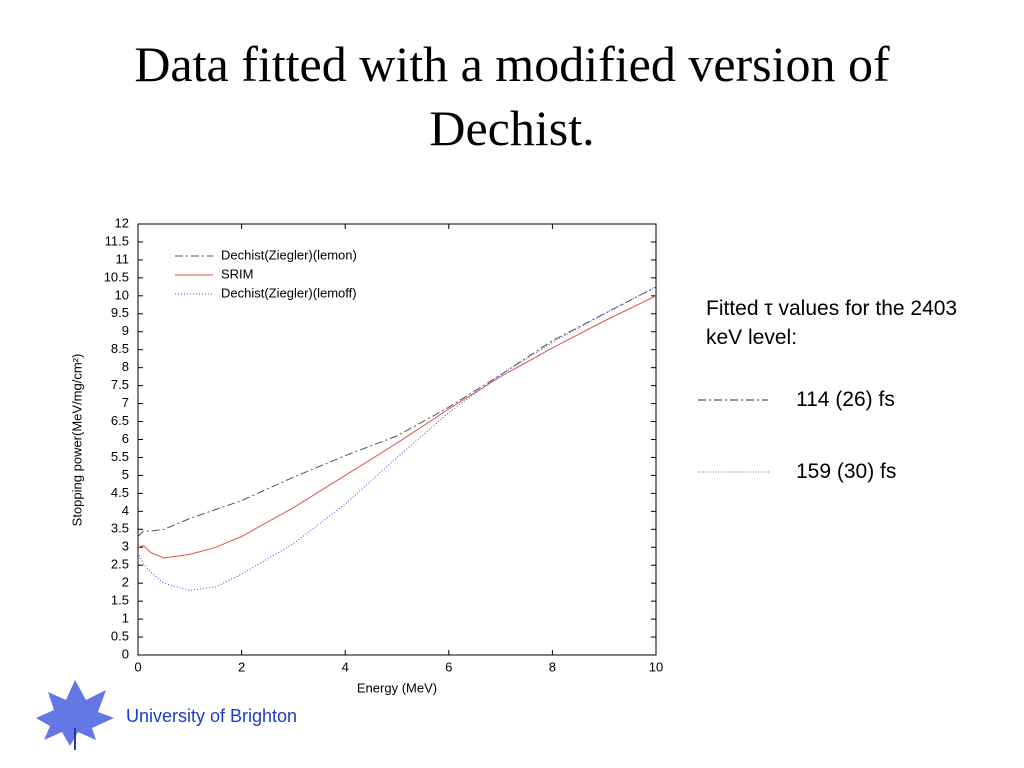 The width and height of the screenshot is (1024, 768). I want to click on y-tick-label: 3, so click(125, 546).